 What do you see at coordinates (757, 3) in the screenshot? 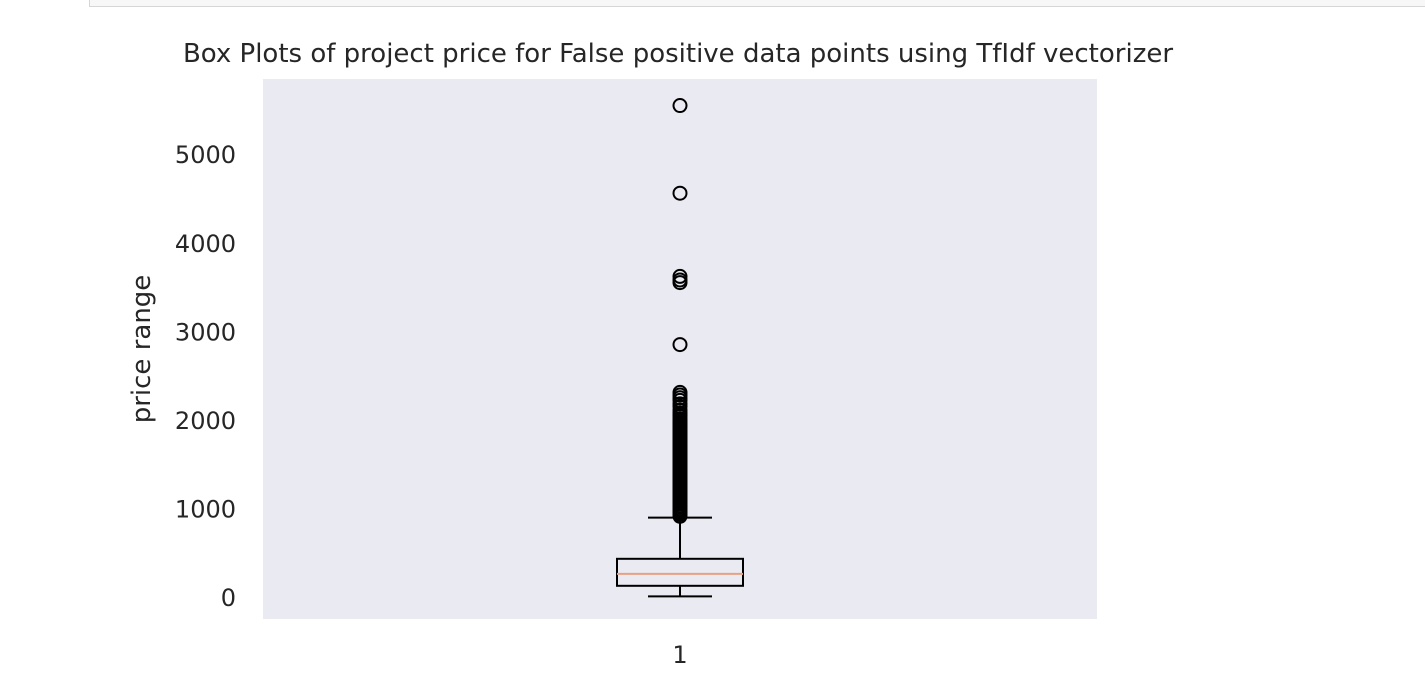
I see `notebook-cell-edge` at bounding box center [757, 3].